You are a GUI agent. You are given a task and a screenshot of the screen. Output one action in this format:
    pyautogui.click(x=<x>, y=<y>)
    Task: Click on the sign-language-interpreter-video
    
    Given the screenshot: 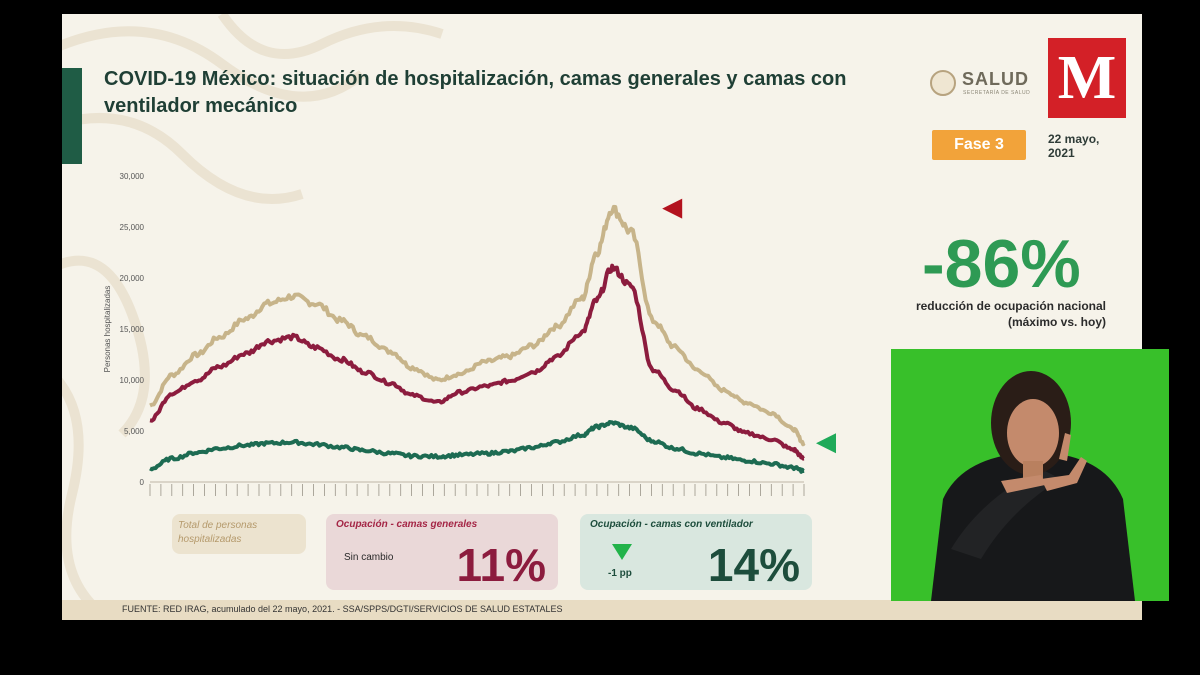 What is the action you would take?
    pyautogui.click(x=1030, y=475)
    